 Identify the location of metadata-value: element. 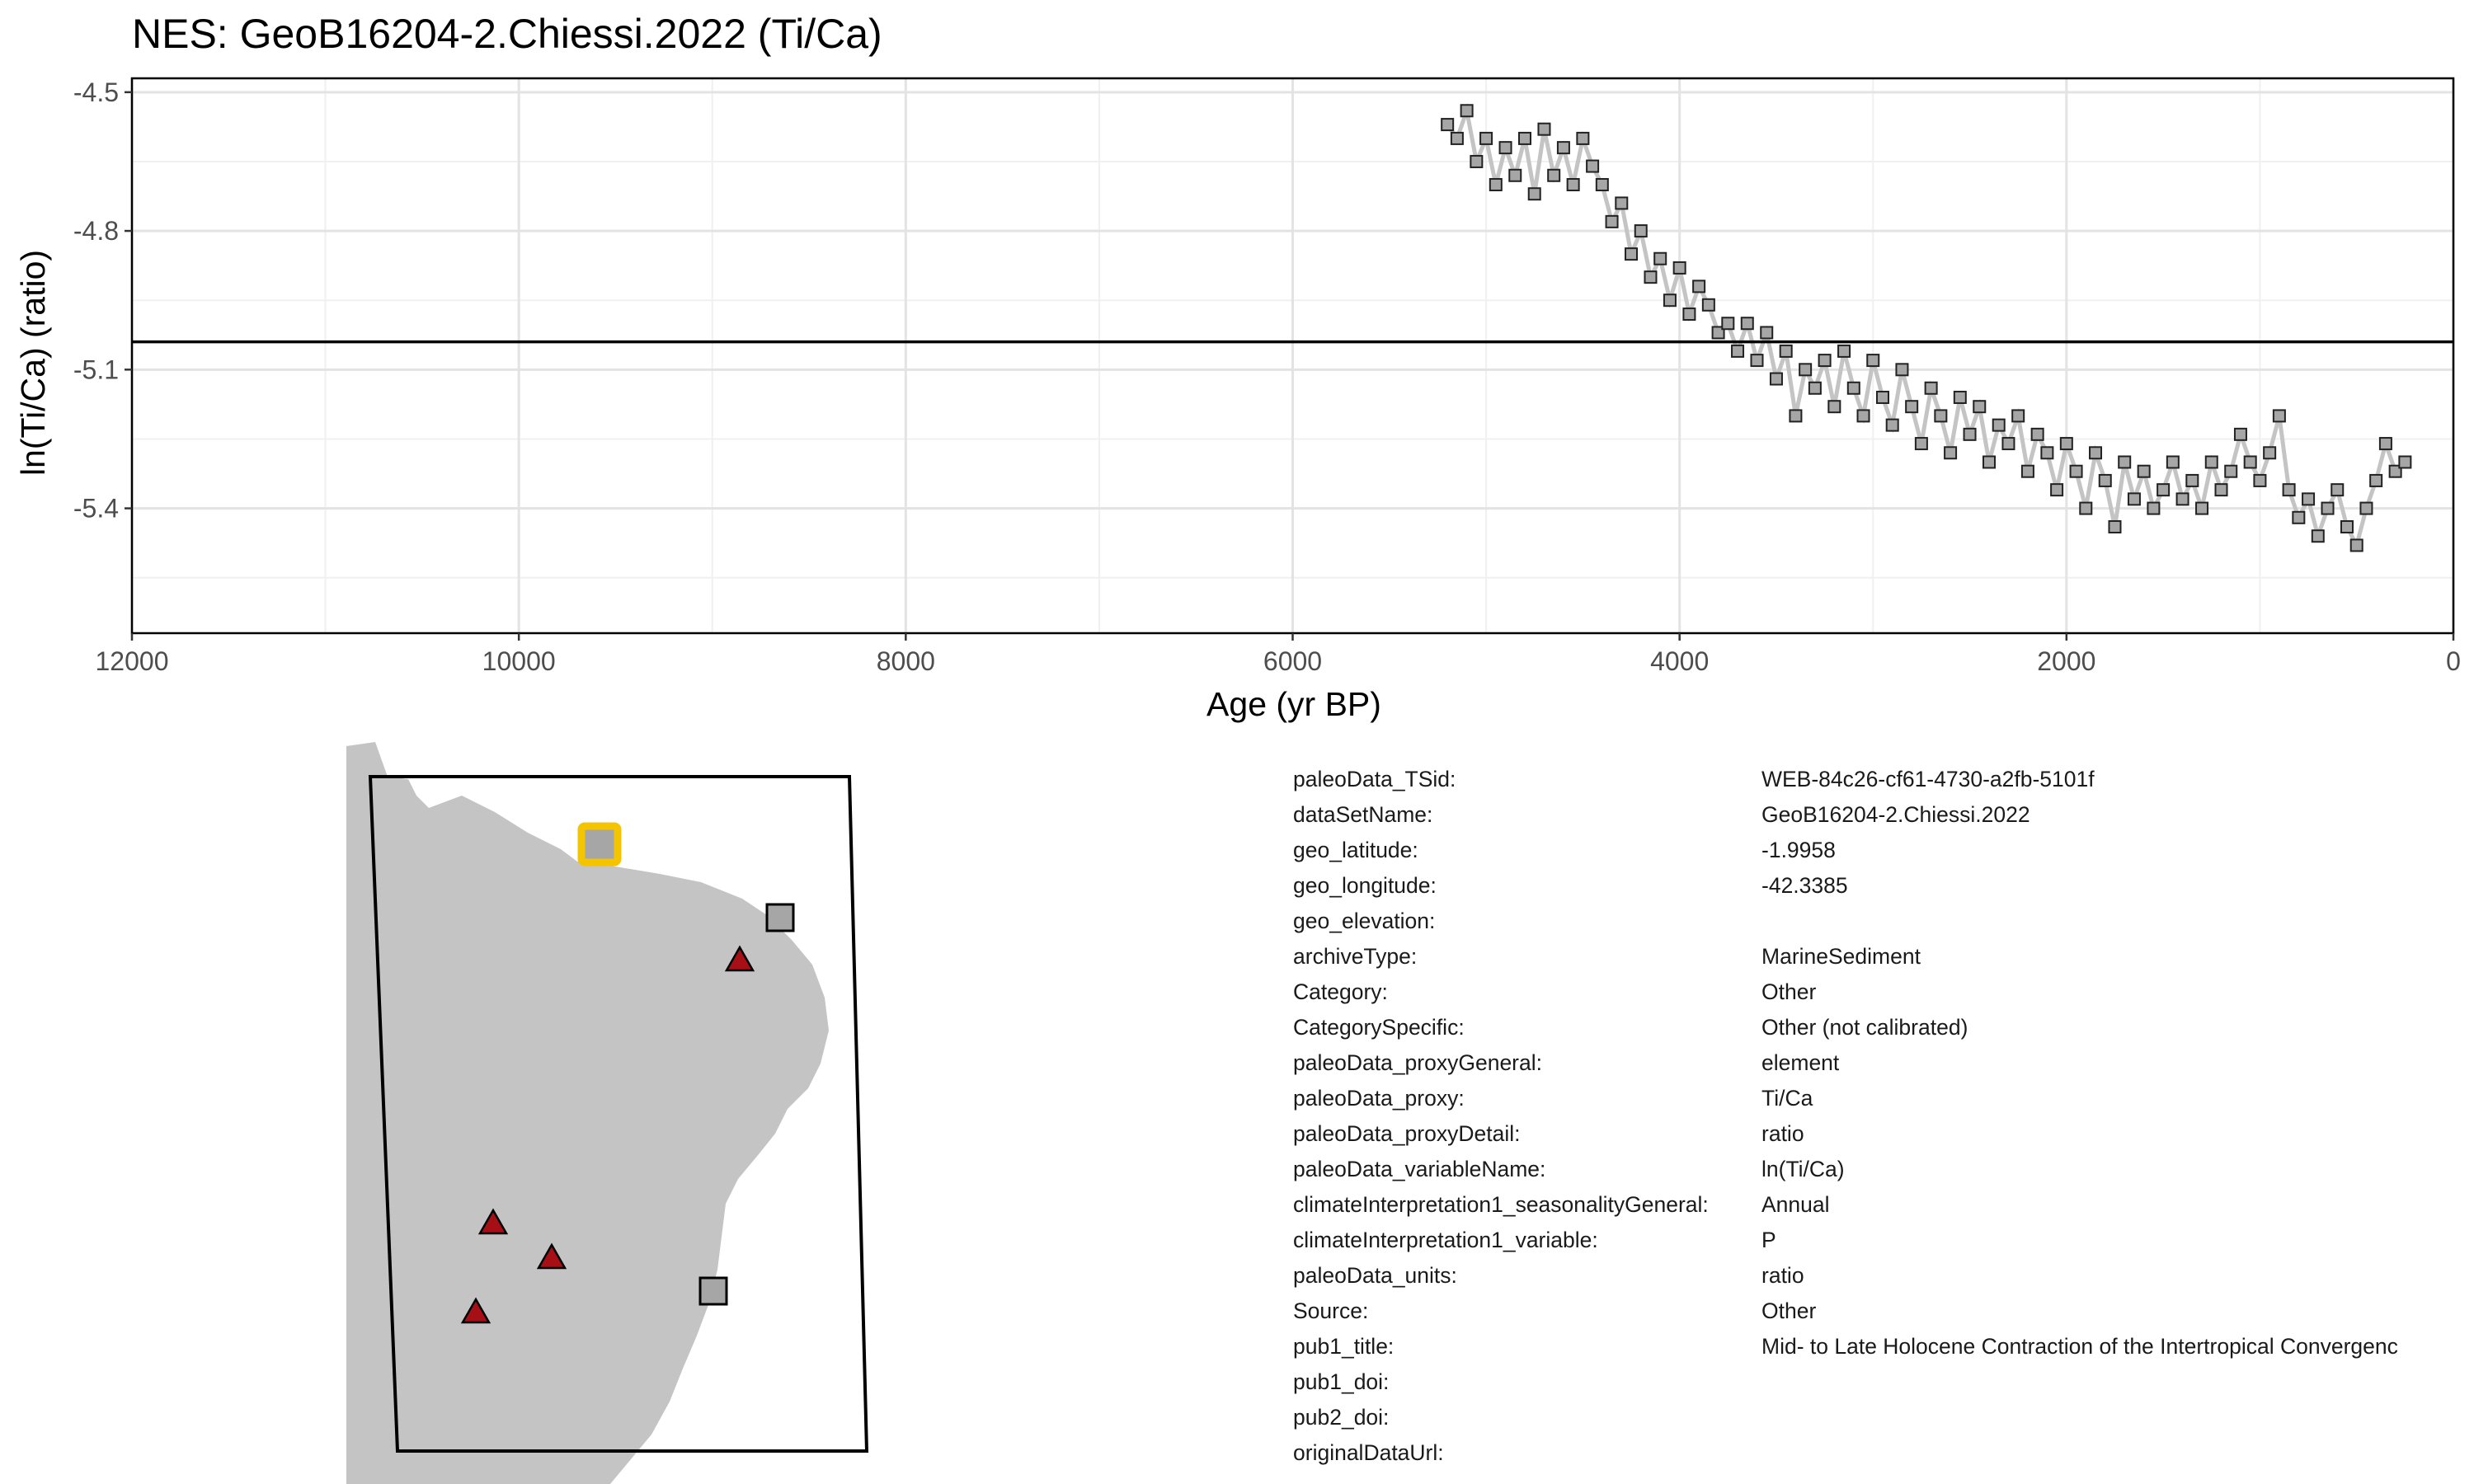
(1800, 1062).